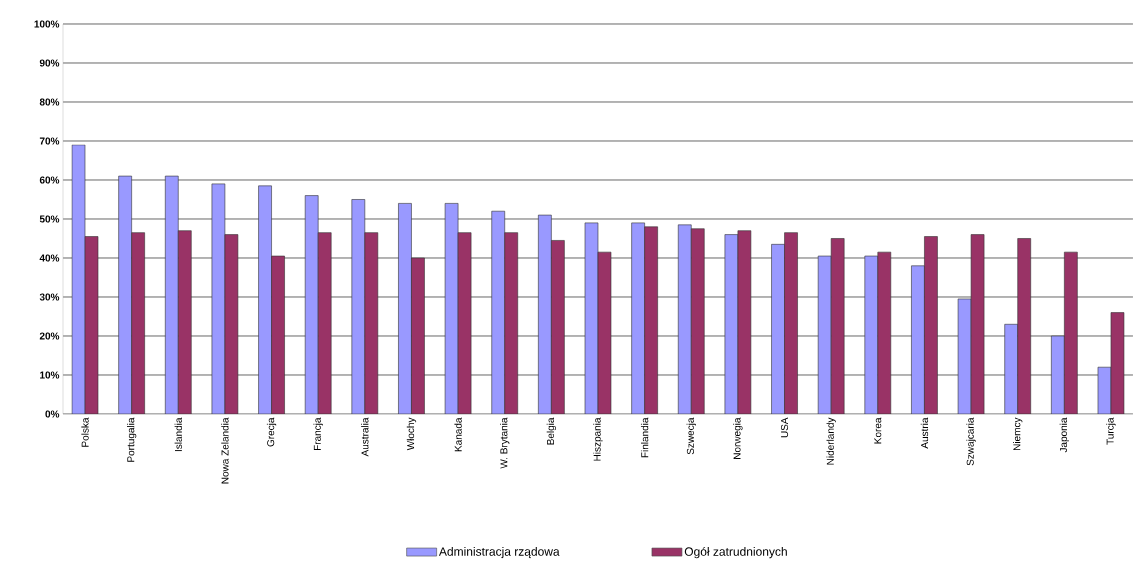 The height and width of the screenshot is (564, 1133). Describe the element at coordinates (505, 443) in the screenshot. I see `x-tick-label: W. Brytania` at that location.